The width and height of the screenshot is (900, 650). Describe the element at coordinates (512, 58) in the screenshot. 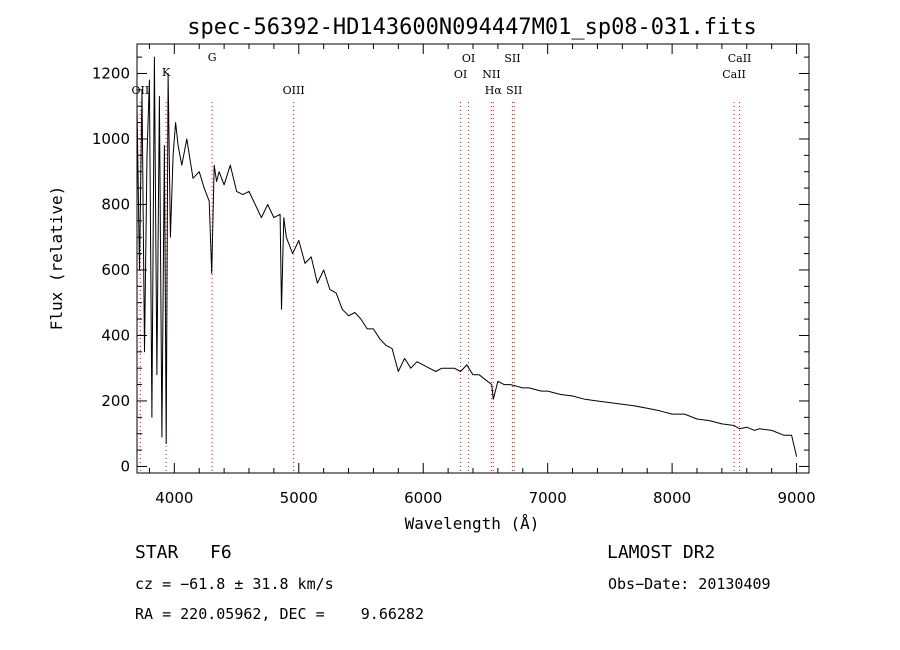

I see `line-label-8: SII` at that location.